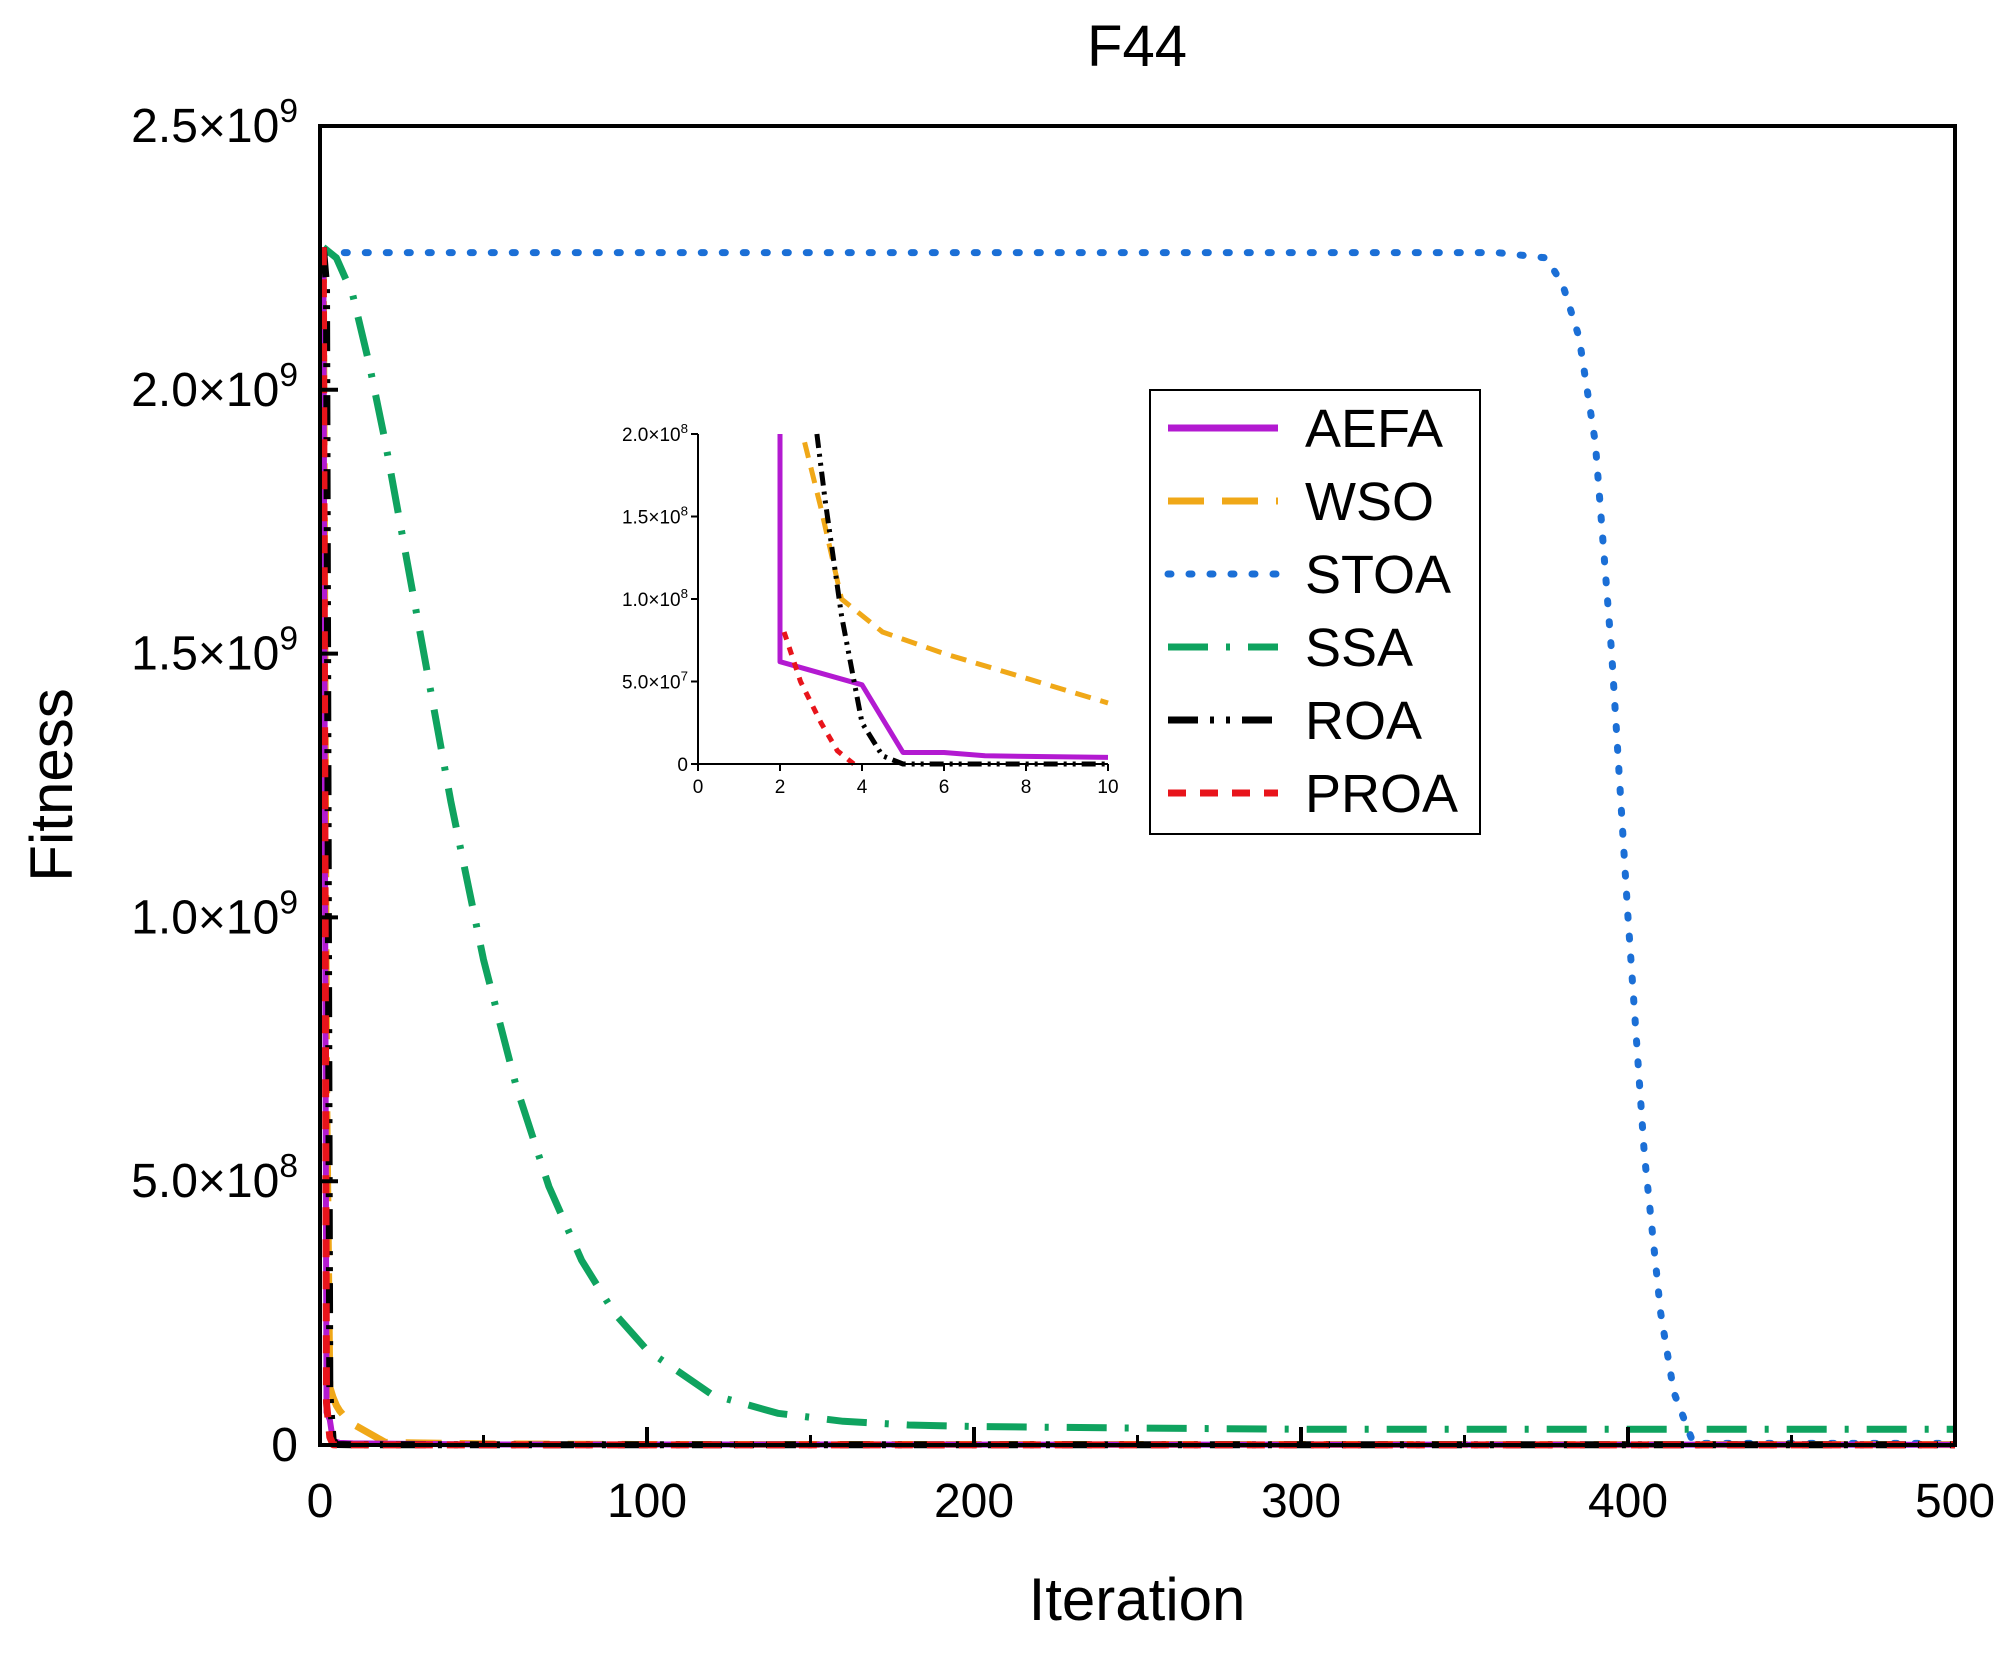 The height and width of the screenshot is (1653, 2007). Describe the element at coordinates (1955, 1501) in the screenshot. I see `x-tick-label: 500` at that location.